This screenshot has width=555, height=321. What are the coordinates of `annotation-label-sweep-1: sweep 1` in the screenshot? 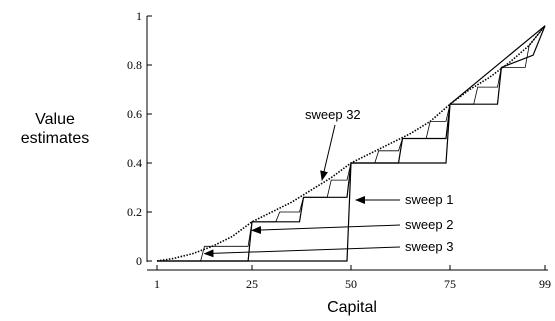 It's located at (429, 199).